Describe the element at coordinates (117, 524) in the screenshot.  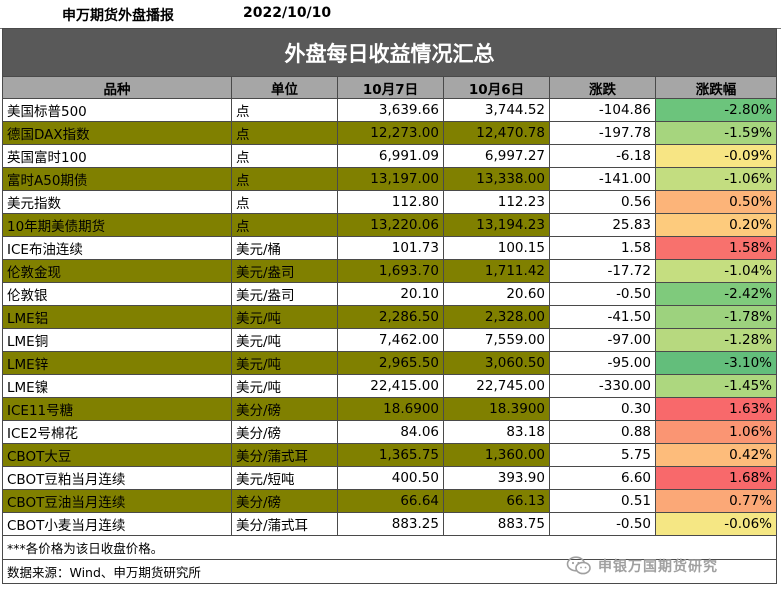
I see `instrument-name: CBOT小麦当月连续` at that location.